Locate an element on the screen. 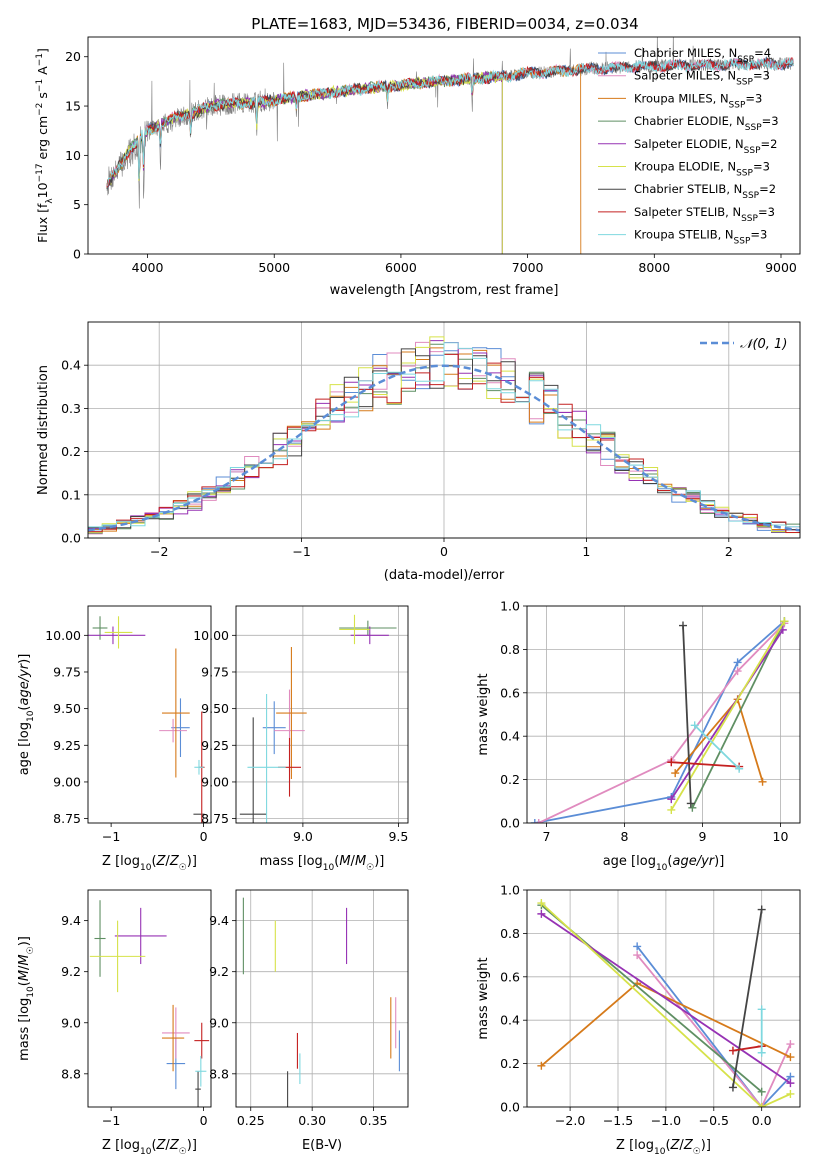 The image size is (819, 1170). age-vs-Z-plot-area is located at coordinates (146, 719).